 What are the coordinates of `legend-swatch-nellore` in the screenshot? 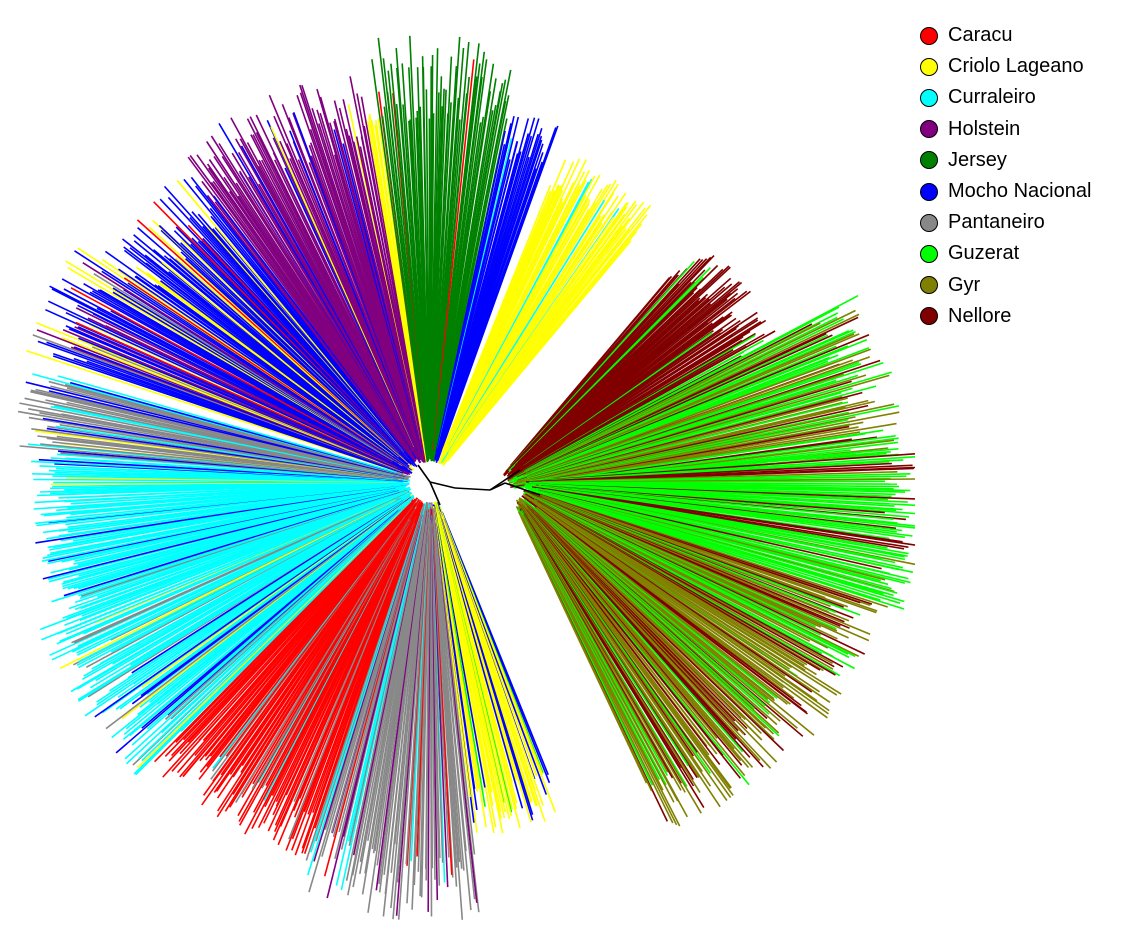 It's located at (929, 316).